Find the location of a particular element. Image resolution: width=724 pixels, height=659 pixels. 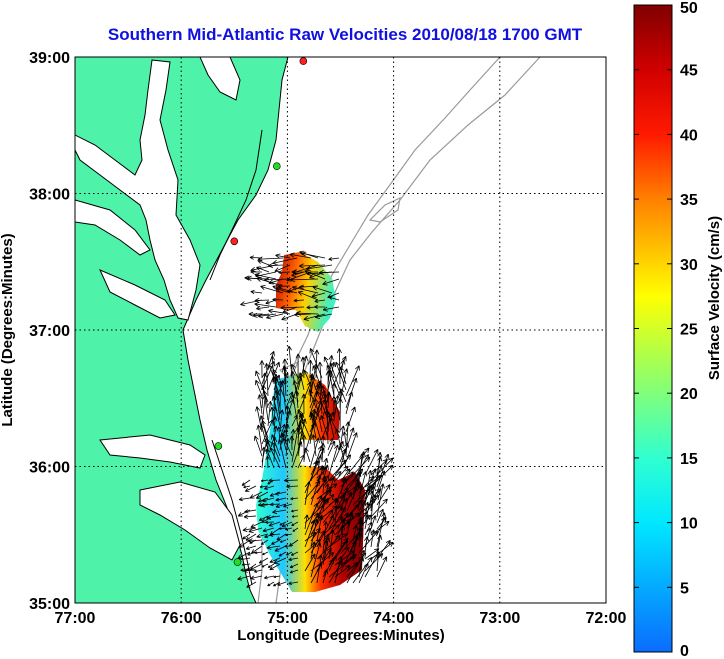

colorbar-tick-label: 0 is located at coordinates (684, 651).